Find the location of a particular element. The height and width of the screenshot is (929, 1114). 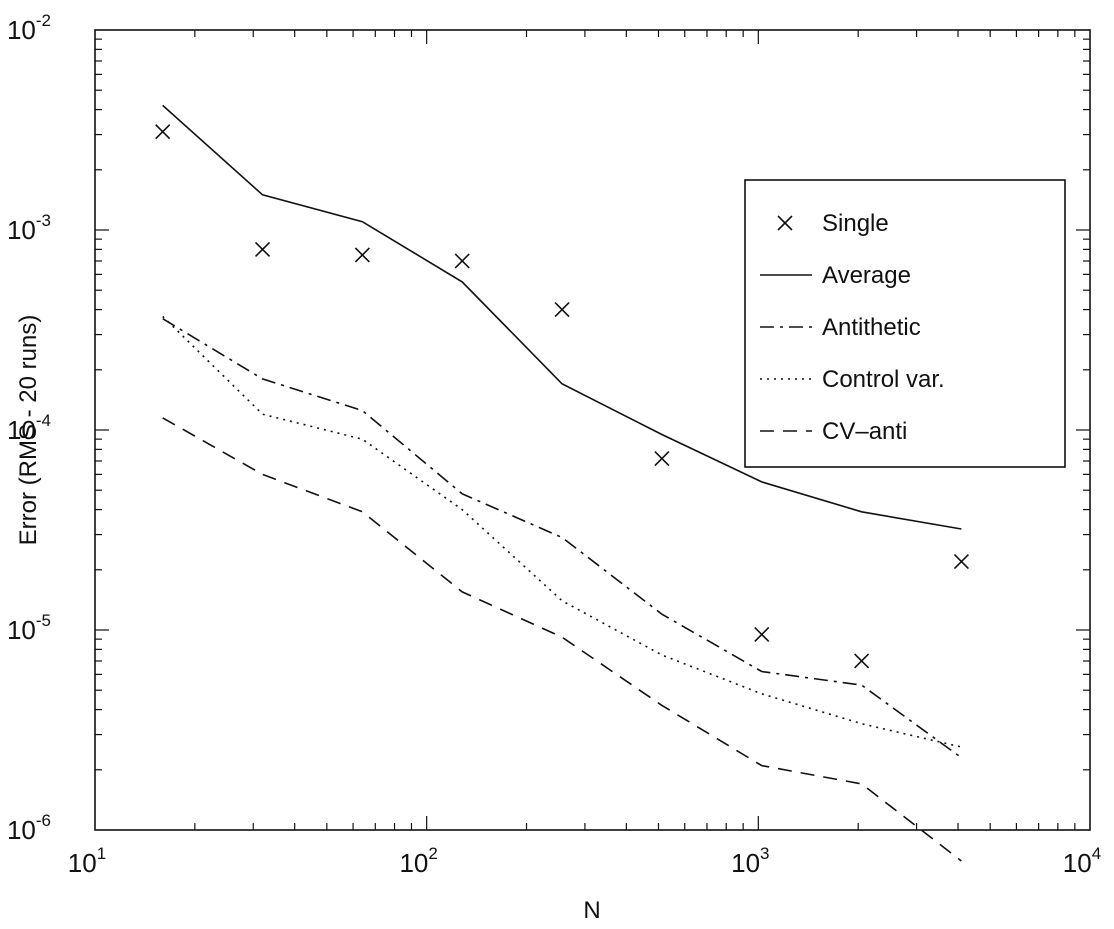

legend-label: Antithetic is located at coordinates (871, 327).